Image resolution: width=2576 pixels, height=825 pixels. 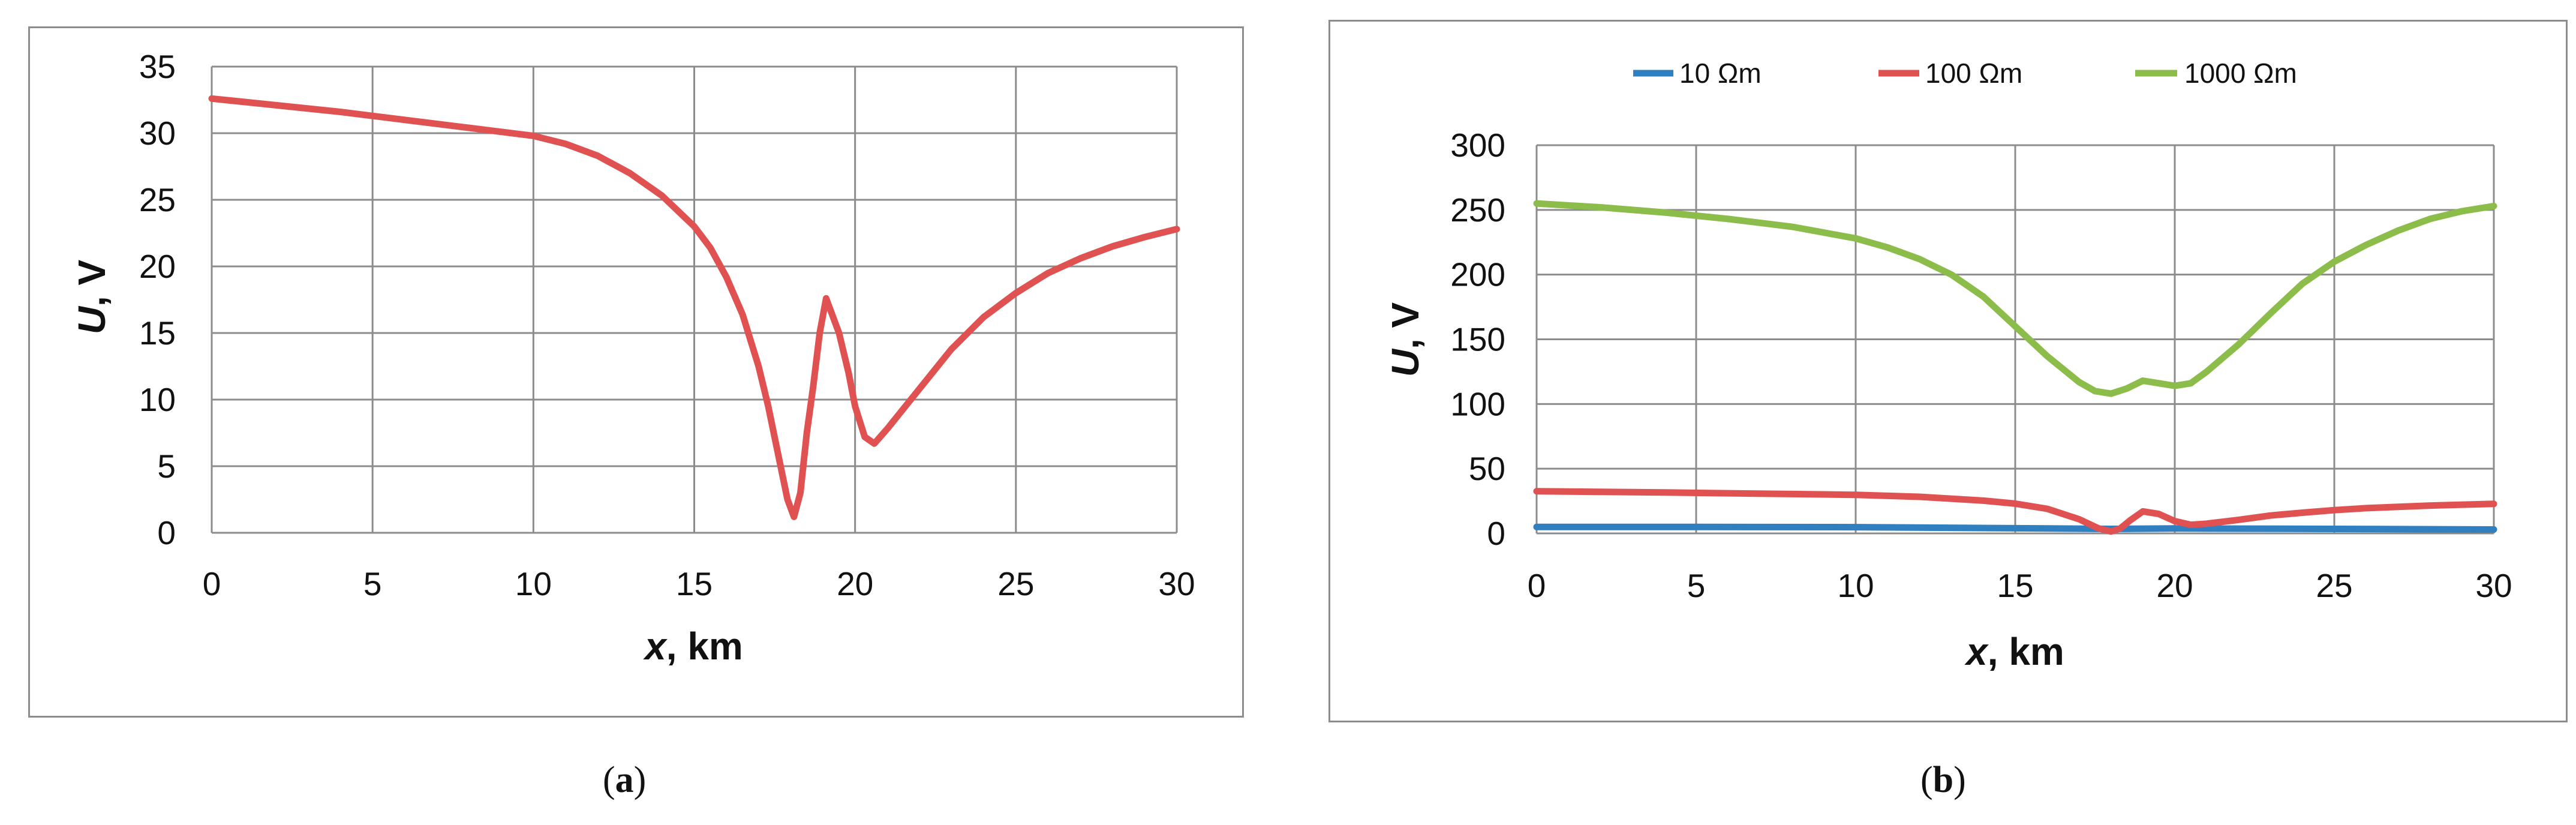 I want to click on y-tick-label: 25, so click(x=158, y=199).